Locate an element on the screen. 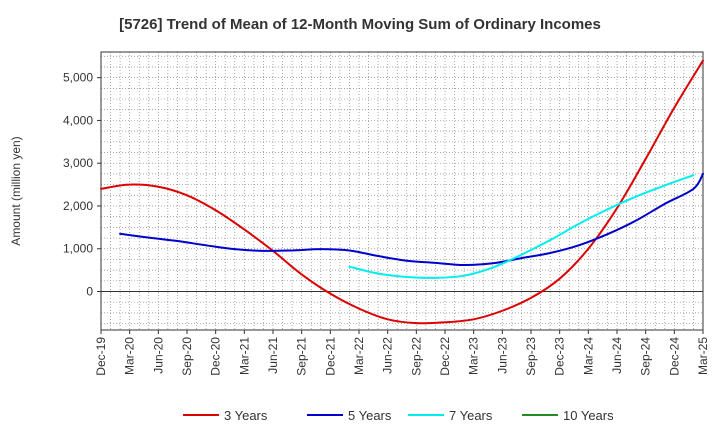  x-tick-label: Mar-25 is located at coordinates (703, 356).